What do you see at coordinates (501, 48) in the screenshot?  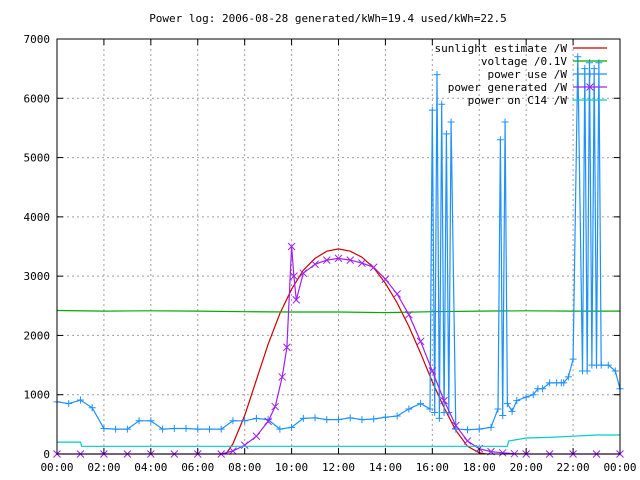 I see `legend-label: sunlight estimate /W` at bounding box center [501, 48].